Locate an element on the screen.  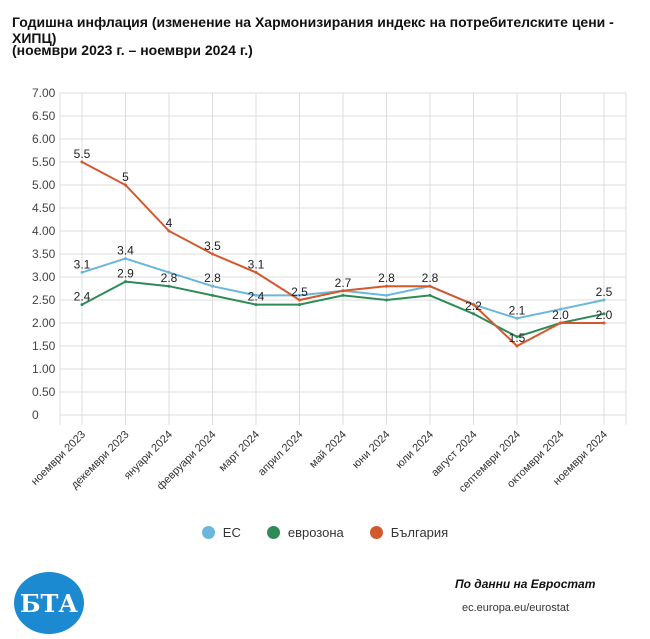
data-label: 5 is located at coordinates (125, 177).